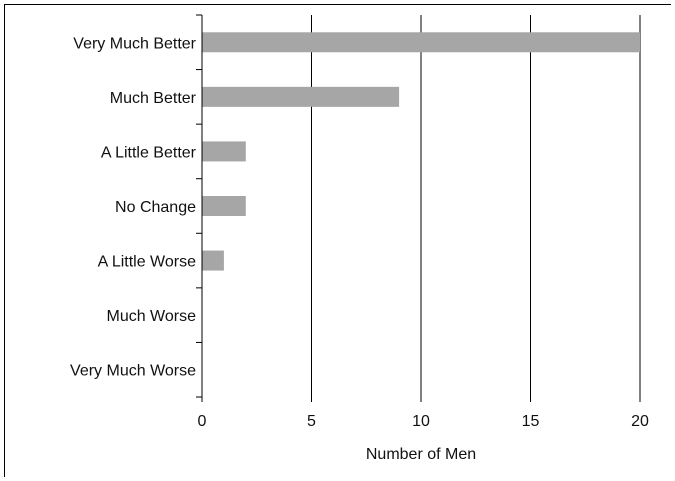 Image resolution: width=675 pixels, height=481 pixels. Describe the element at coordinates (151, 316) in the screenshot. I see `category-label: Much Worse` at that location.